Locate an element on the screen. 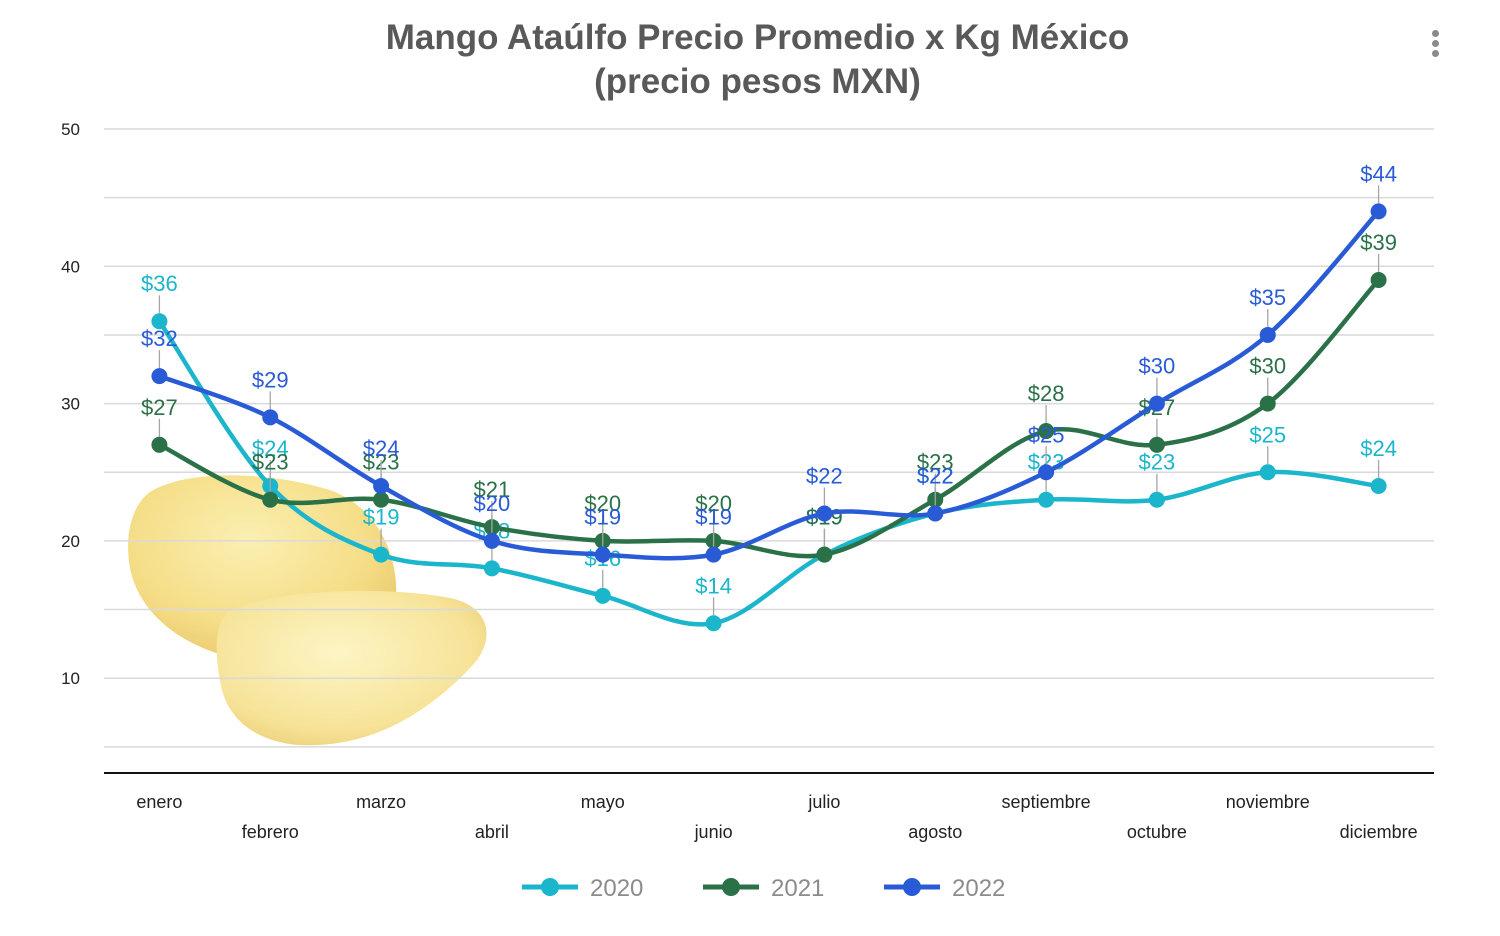  data-label: $27 is located at coordinates (159, 407).